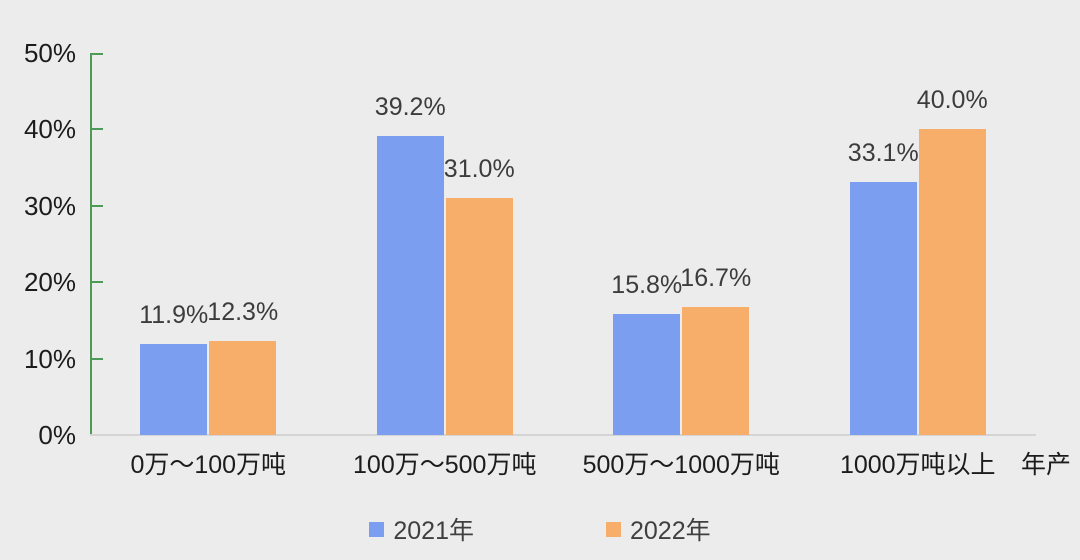  I want to click on legend-label: 2021年, so click(433, 531).